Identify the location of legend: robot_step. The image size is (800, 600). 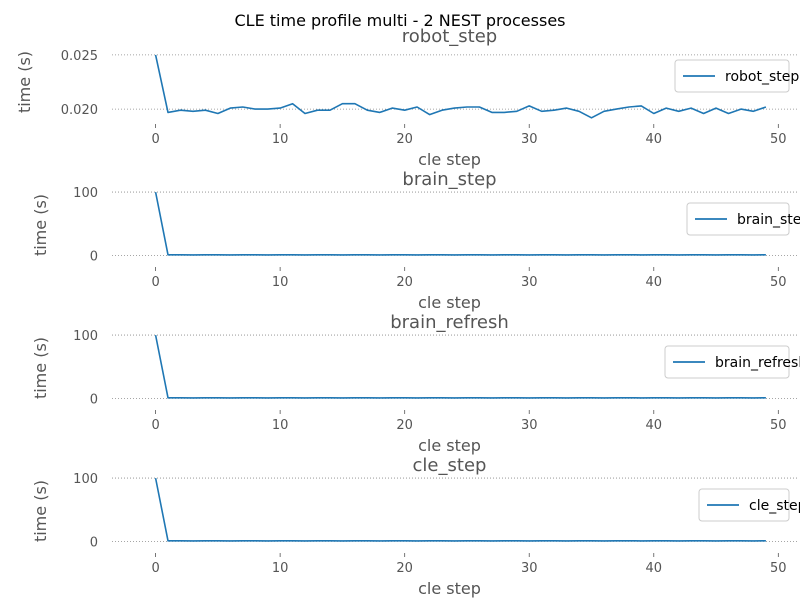
(736, 76).